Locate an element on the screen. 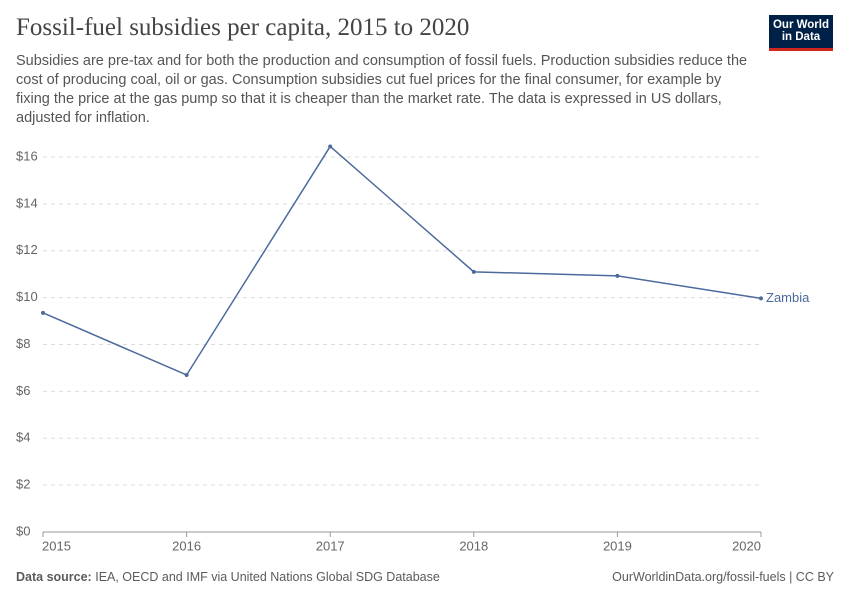 The image size is (850, 600). x-tick-label: 2020 is located at coordinates (746, 545).